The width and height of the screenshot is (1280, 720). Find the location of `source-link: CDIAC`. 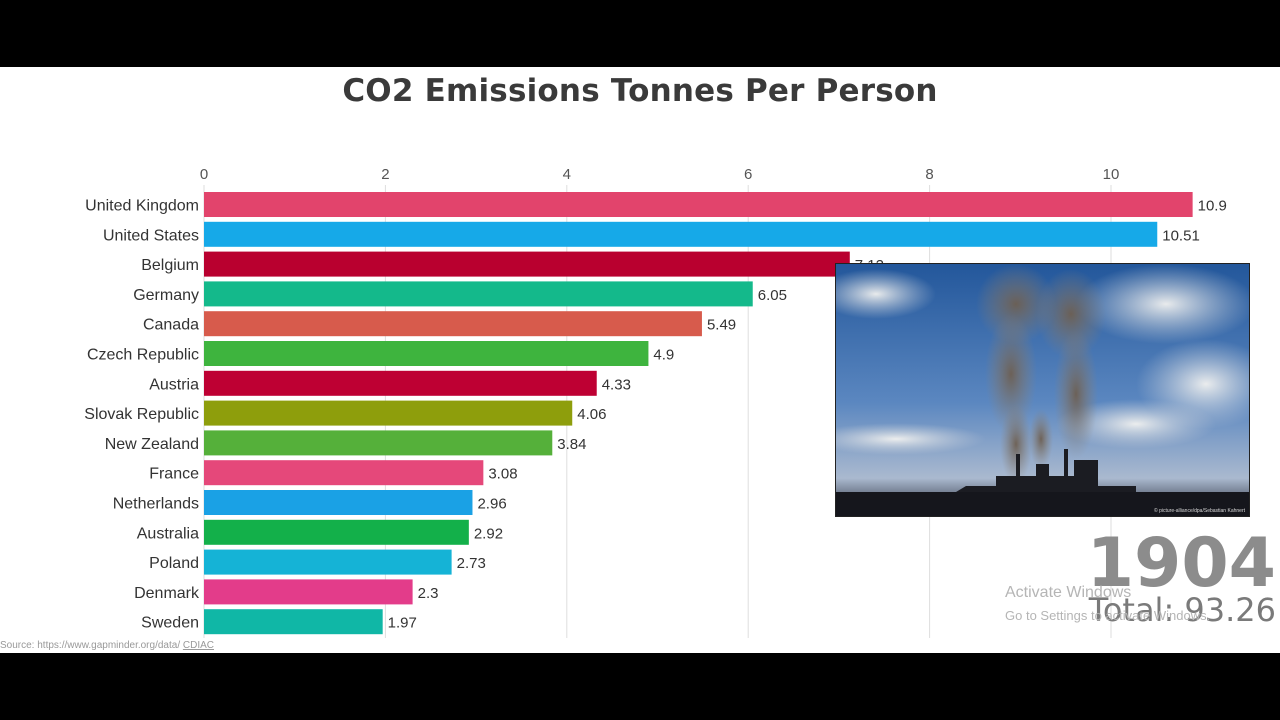

source-link: CDIAC is located at coordinates (198, 645).